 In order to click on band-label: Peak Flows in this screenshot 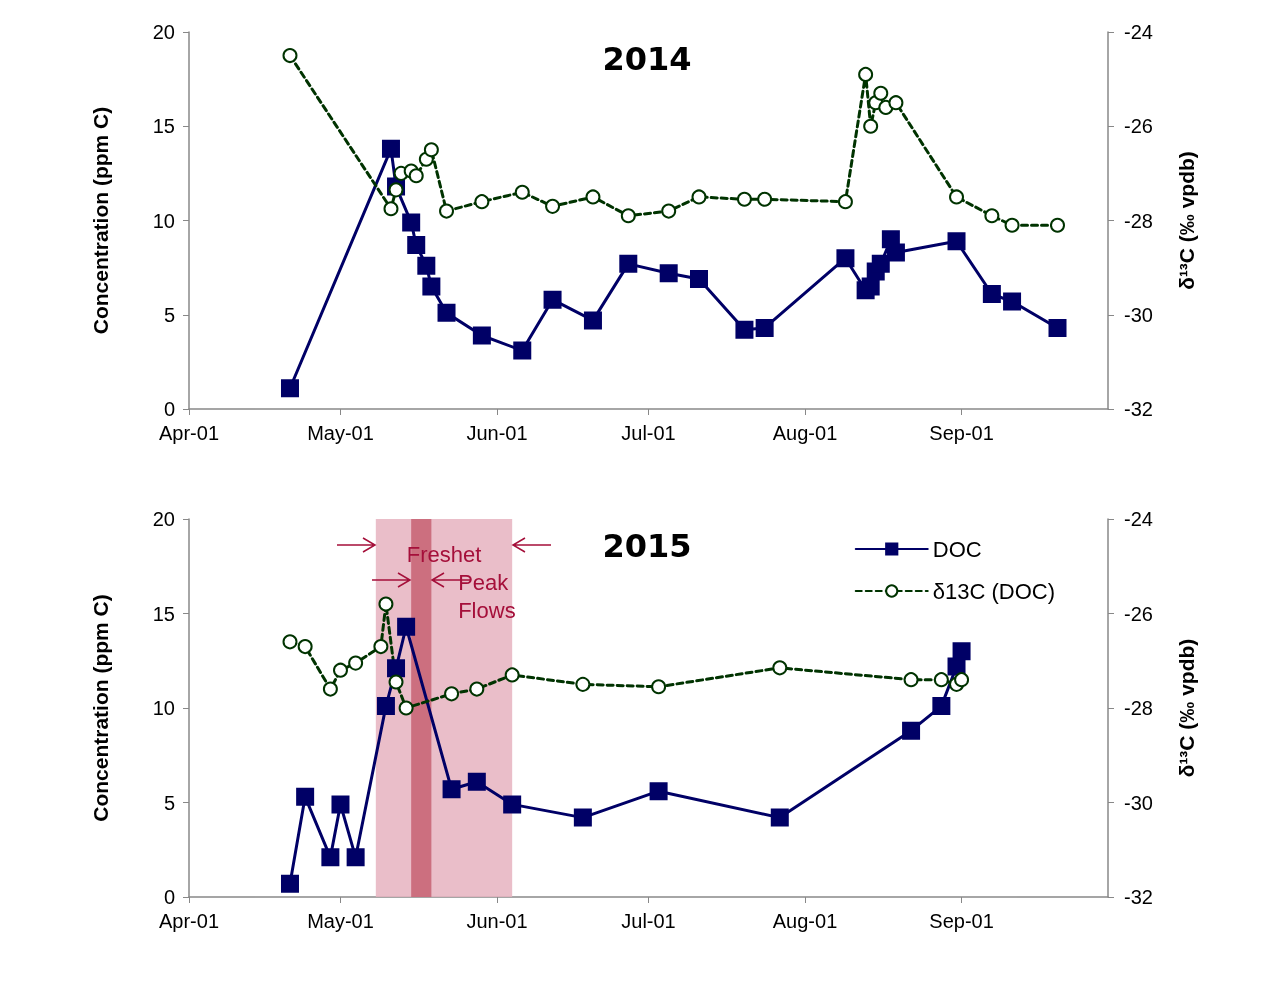, I will do `click(487, 596)`.